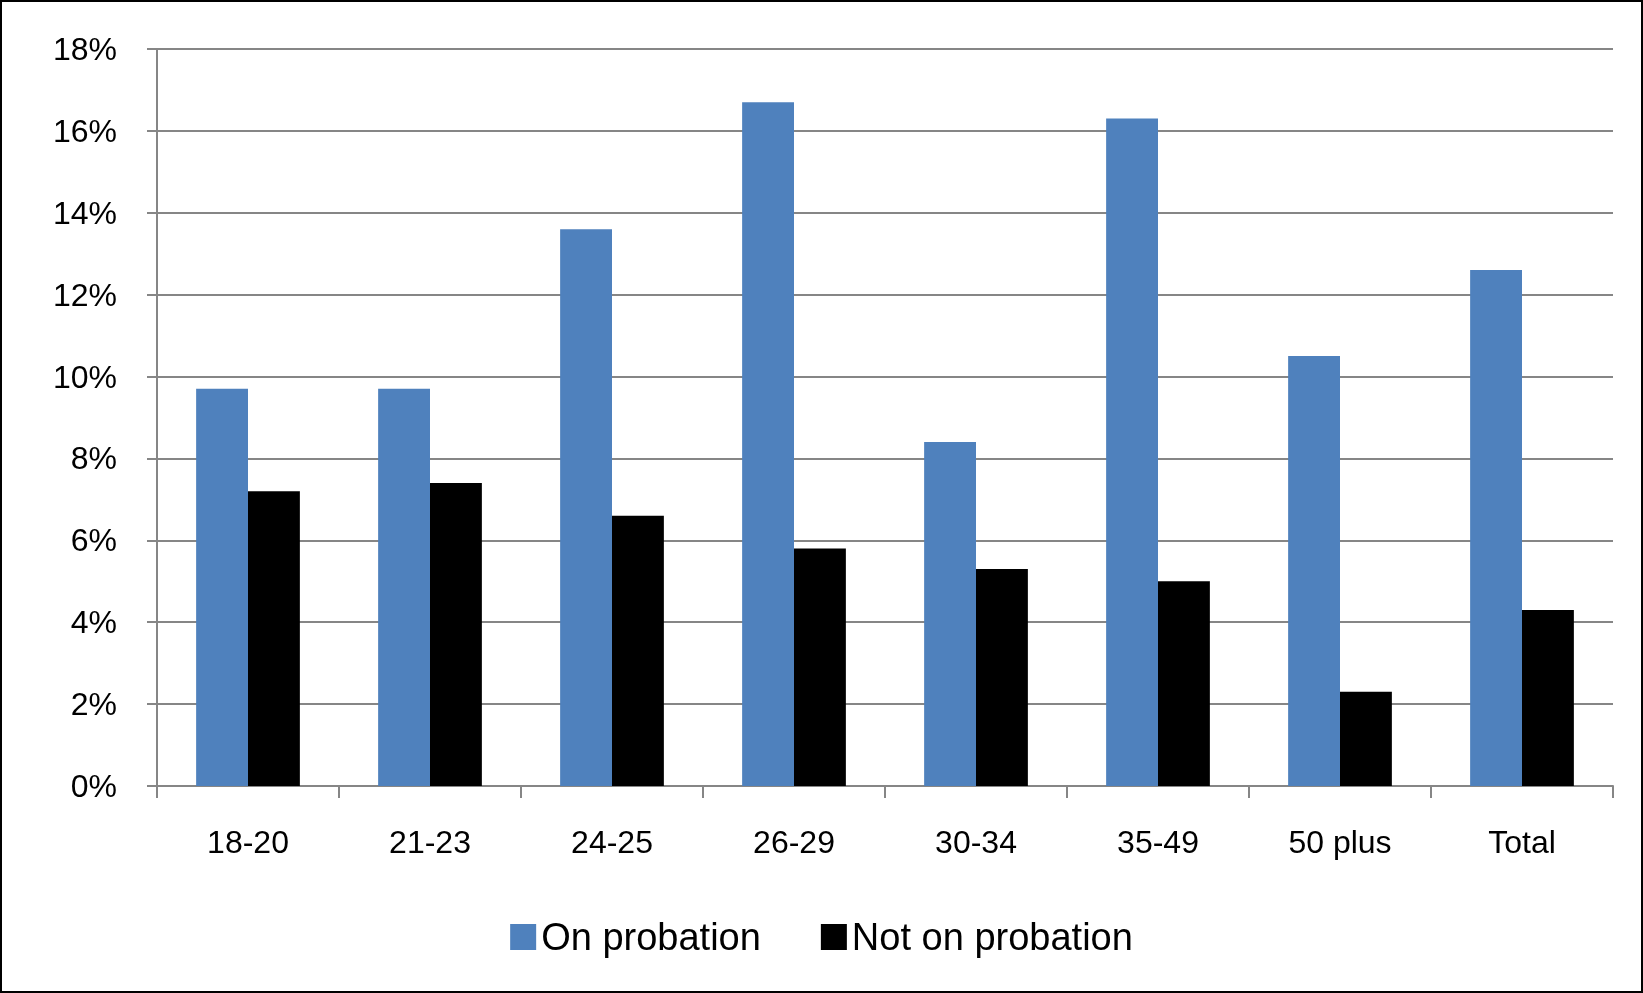 This screenshot has height=993, width=1643. What do you see at coordinates (1340, 842) in the screenshot?
I see `x-tick-label: 50 plus` at bounding box center [1340, 842].